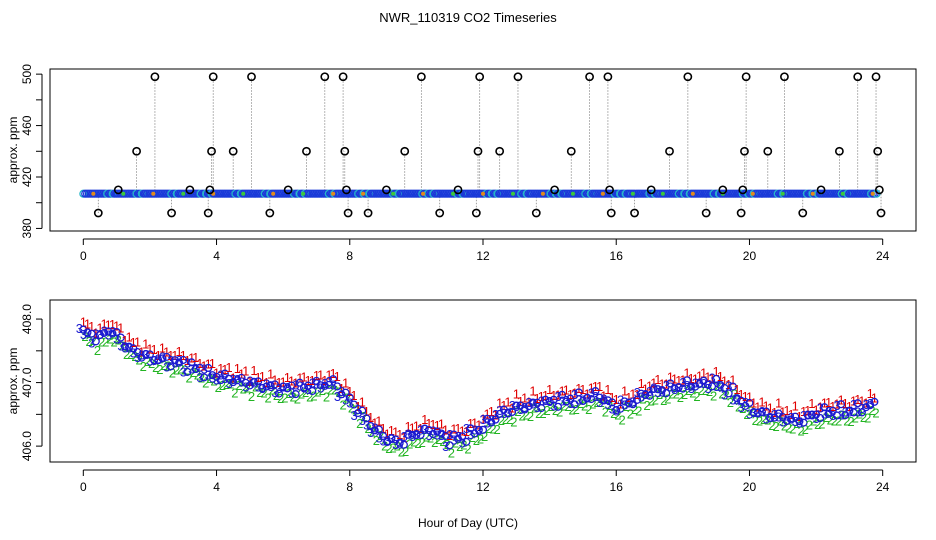 The width and height of the screenshot is (936, 540). Describe the element at coordinates (468, 17) in the screenshot. I see `figure-title: NWR_110319 CO2 Timeseries` at that location.